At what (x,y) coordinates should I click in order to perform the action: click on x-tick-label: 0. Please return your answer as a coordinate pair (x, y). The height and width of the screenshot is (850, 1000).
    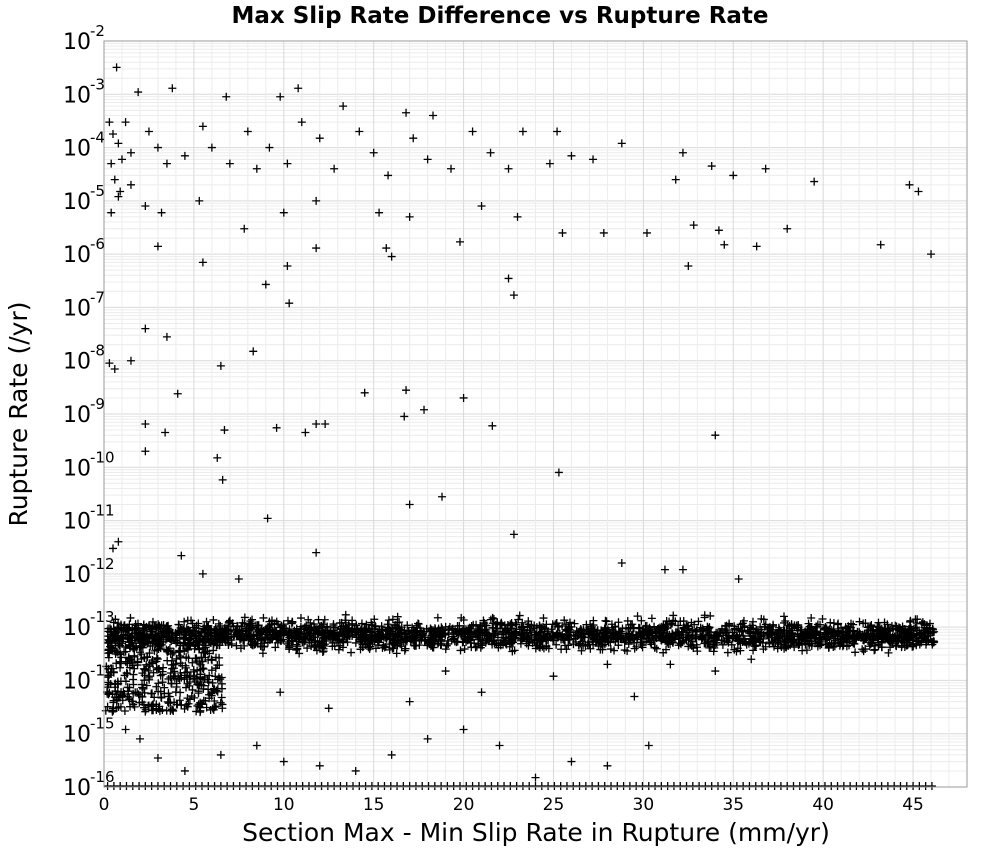
    Looking at the image, I should click on (104, 805).